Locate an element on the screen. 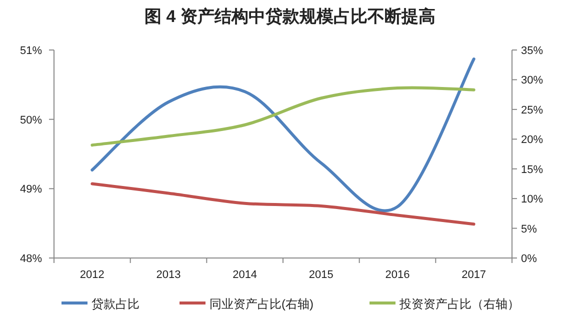 The height and width of the screenshot is (334, 581). y2-tick-label: 25% is located at coordinates (532, 110).